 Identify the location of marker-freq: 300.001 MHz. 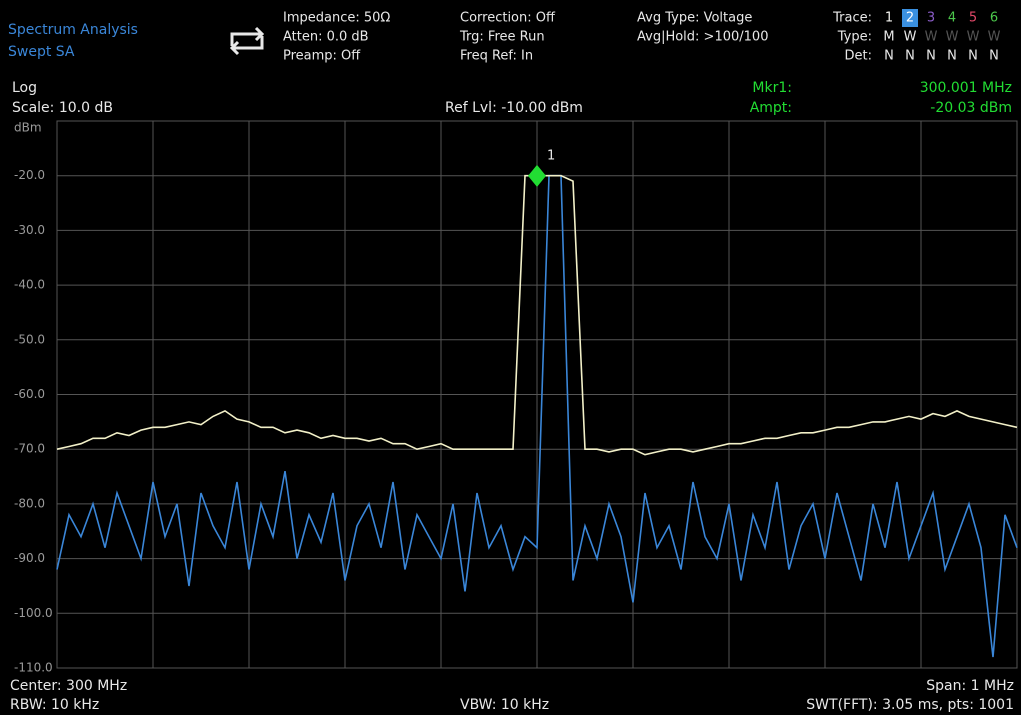
(966, 88).